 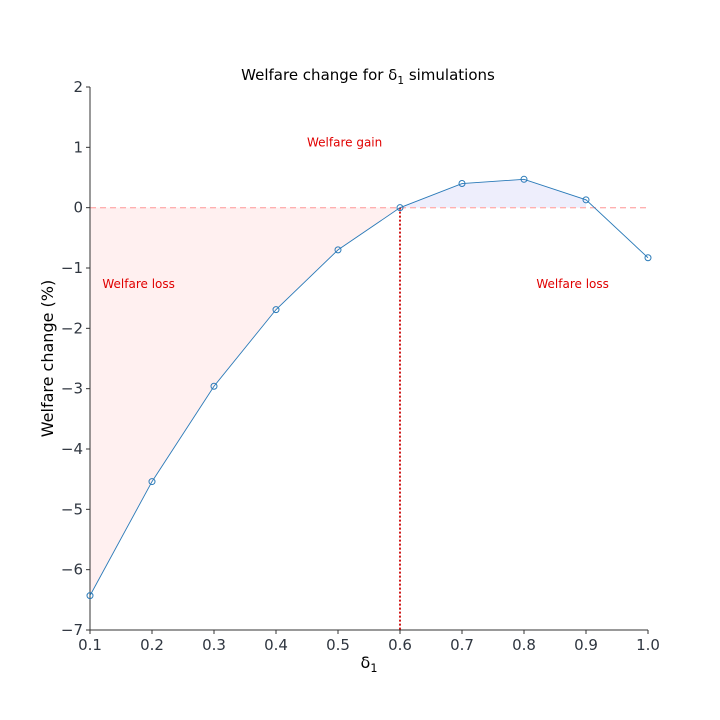 I want to click on x-tick-label: 0.4, so click(x=276, y=645).